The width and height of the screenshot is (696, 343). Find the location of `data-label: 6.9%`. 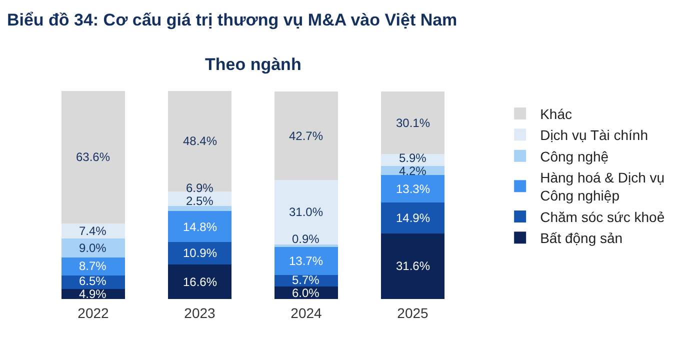

data-label: 6.9% is located at coordinates (200, 188).